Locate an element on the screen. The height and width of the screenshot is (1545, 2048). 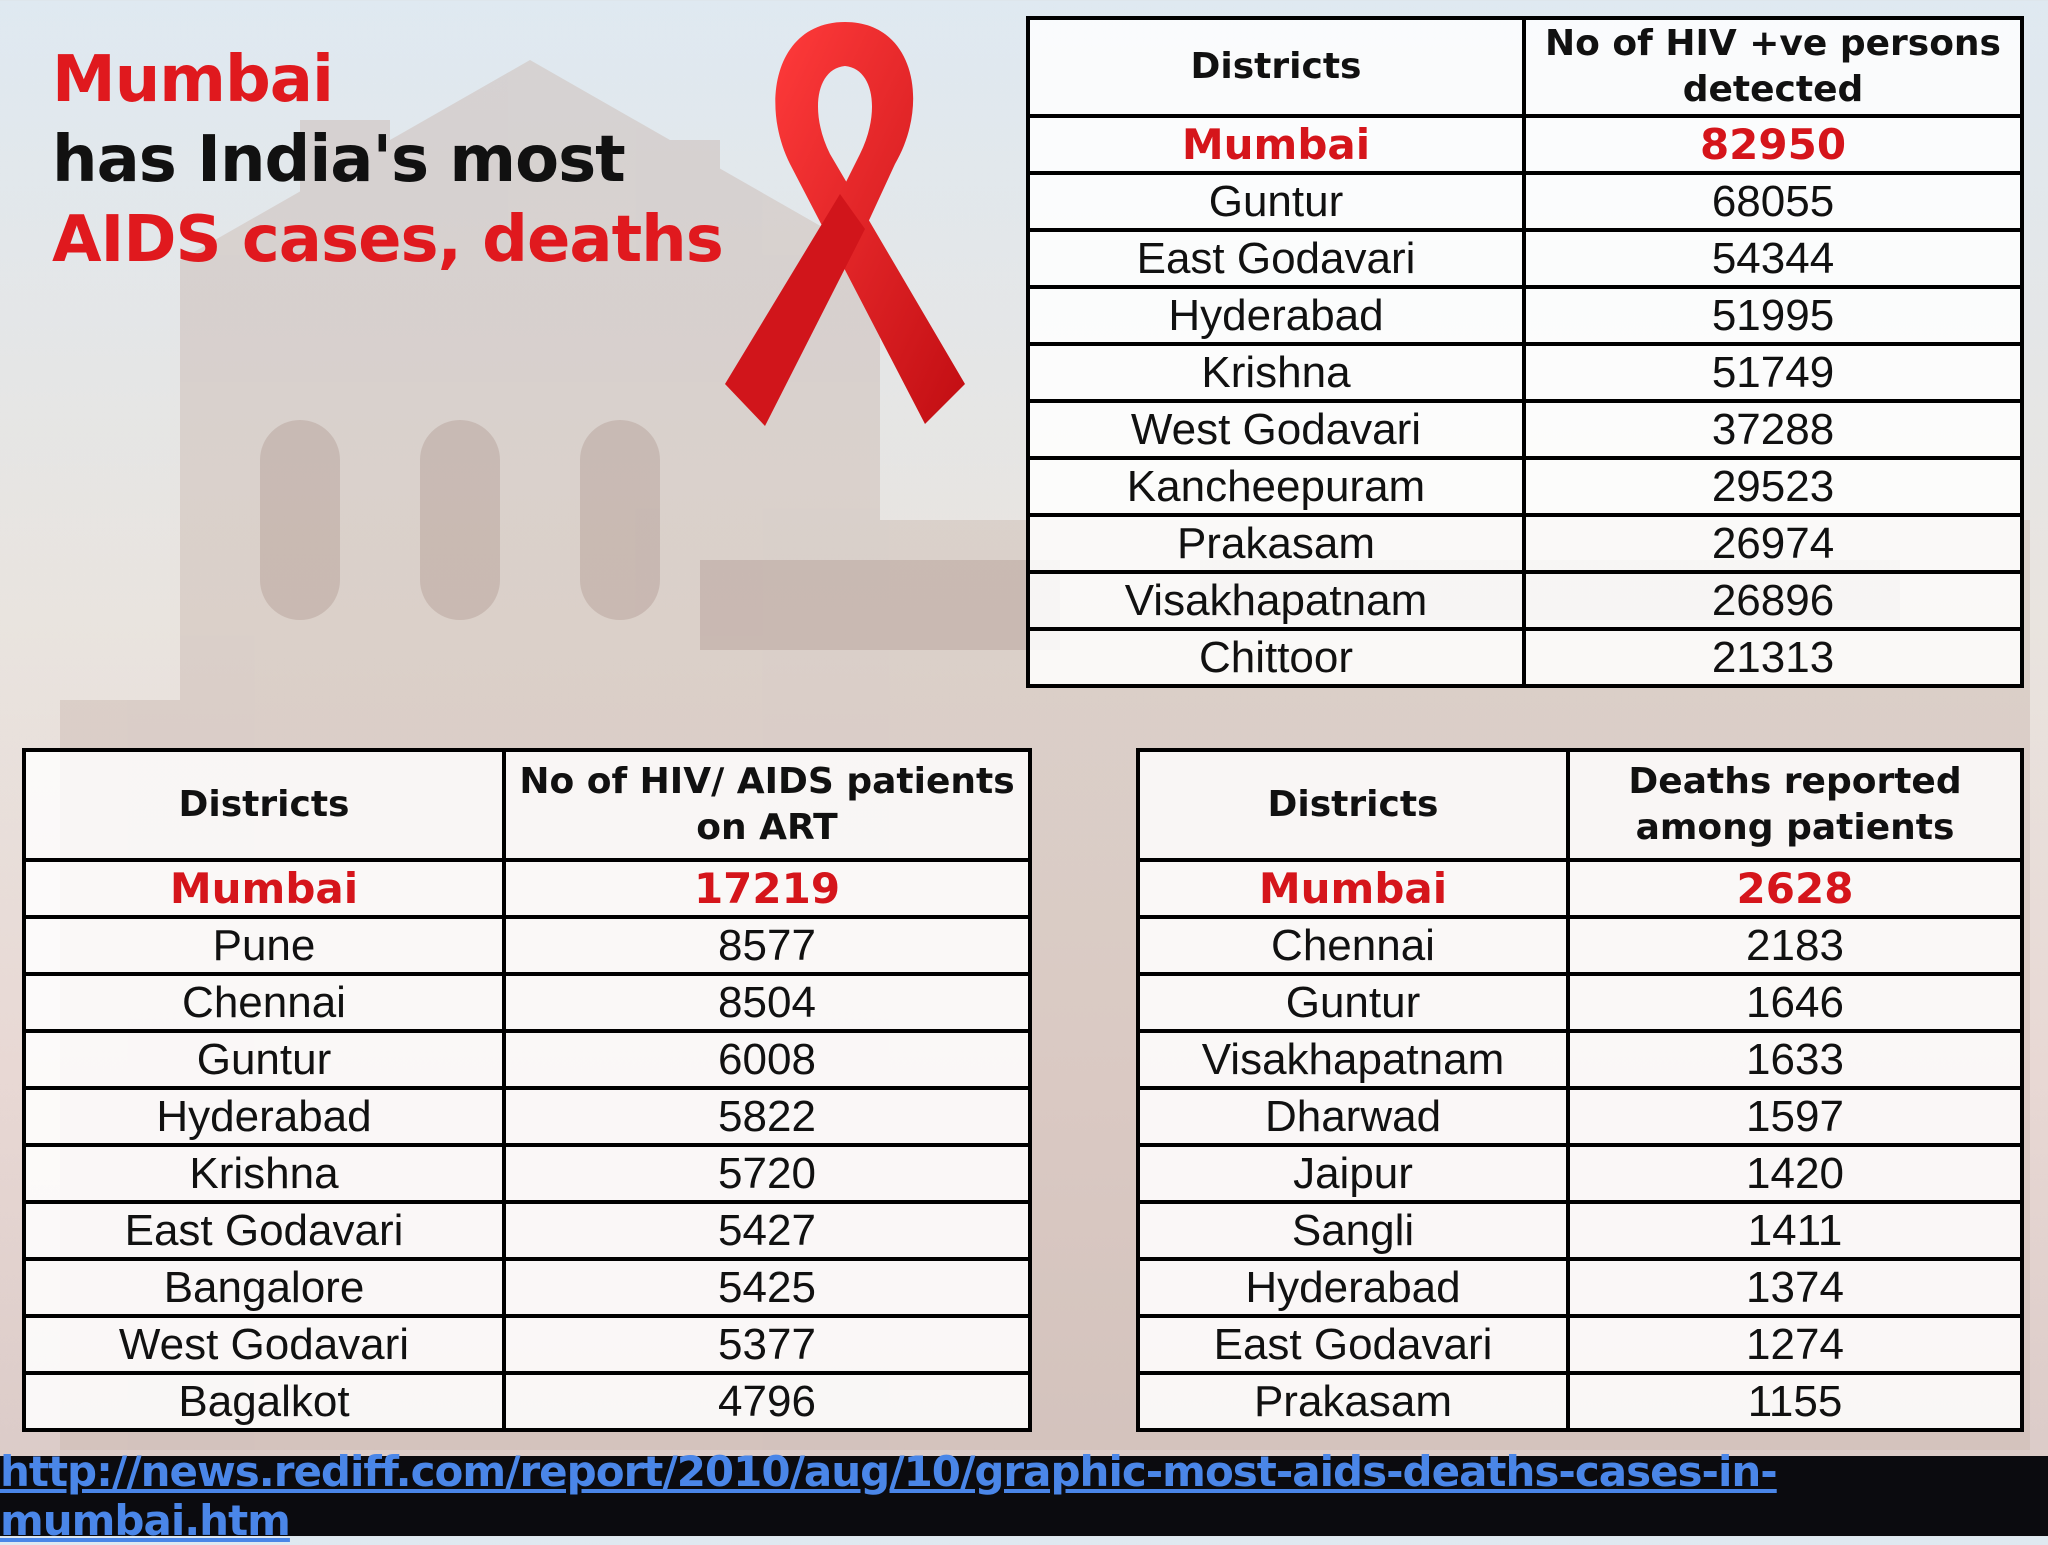
red-ribbon-icon is located at coordinates (845, 224).